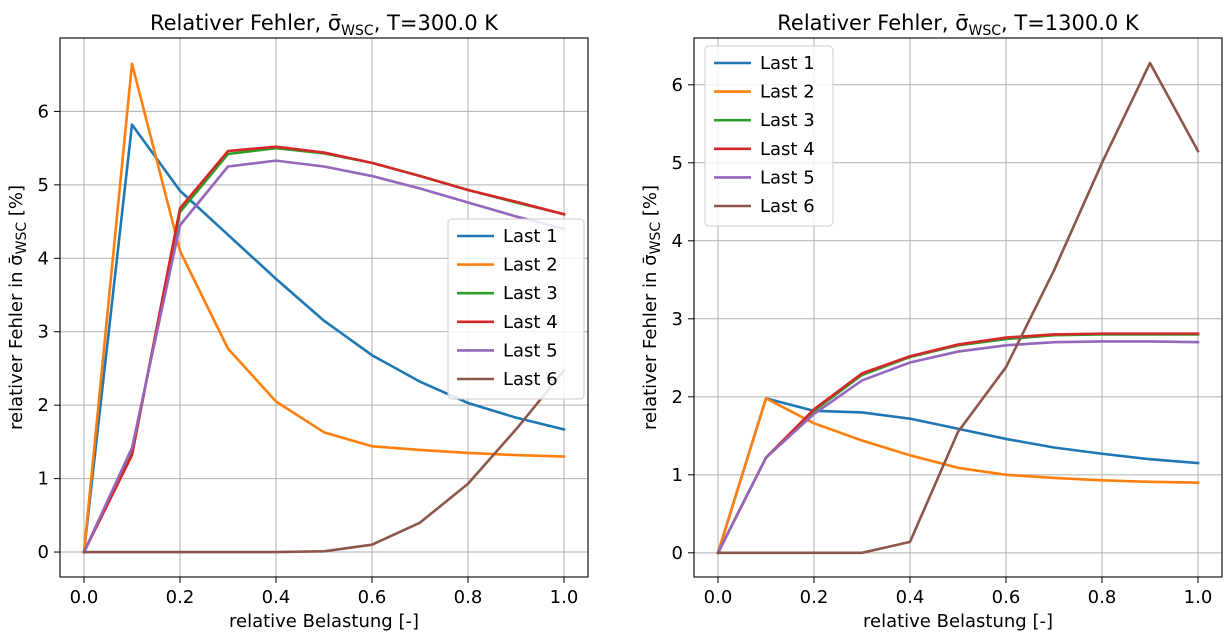 The image size is (1232, 640). Describe the element at coordinates (437, 23) in the screenshot. I see `text-part-post: , T=300.0 K` at that location.